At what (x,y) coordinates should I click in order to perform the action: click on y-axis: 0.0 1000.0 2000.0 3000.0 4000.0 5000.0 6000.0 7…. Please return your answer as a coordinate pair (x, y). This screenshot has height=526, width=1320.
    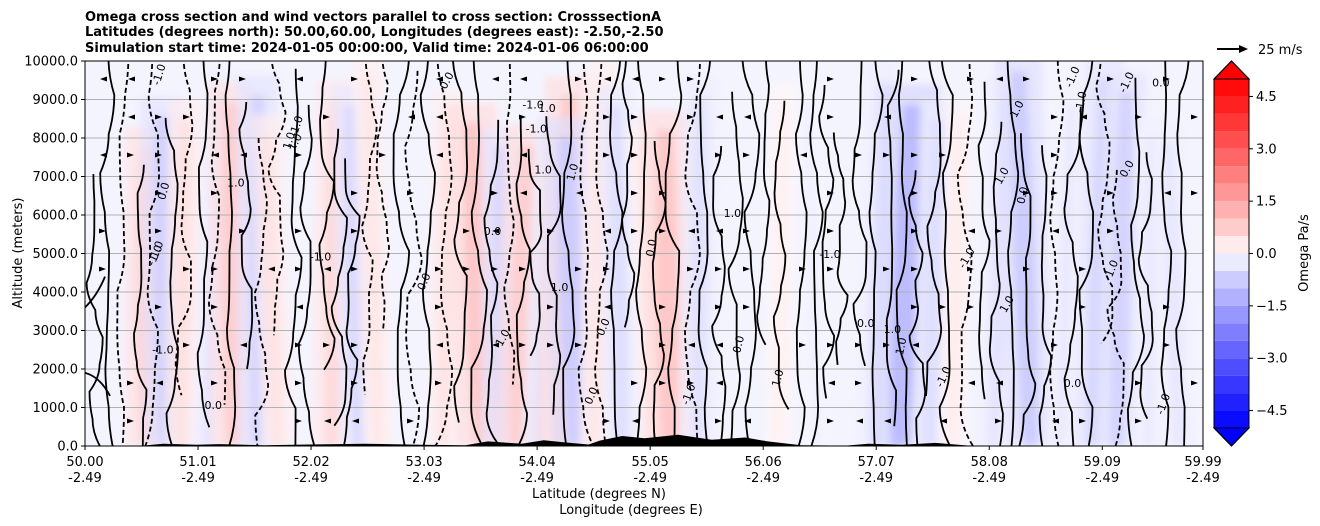
    Looking at the image, I should click on (54, 255).